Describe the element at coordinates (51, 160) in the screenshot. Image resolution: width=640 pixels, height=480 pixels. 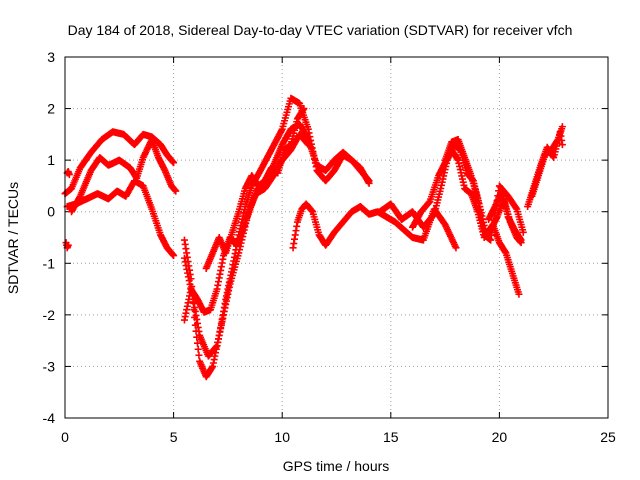
I see `y-tick-label: 1` at that location.